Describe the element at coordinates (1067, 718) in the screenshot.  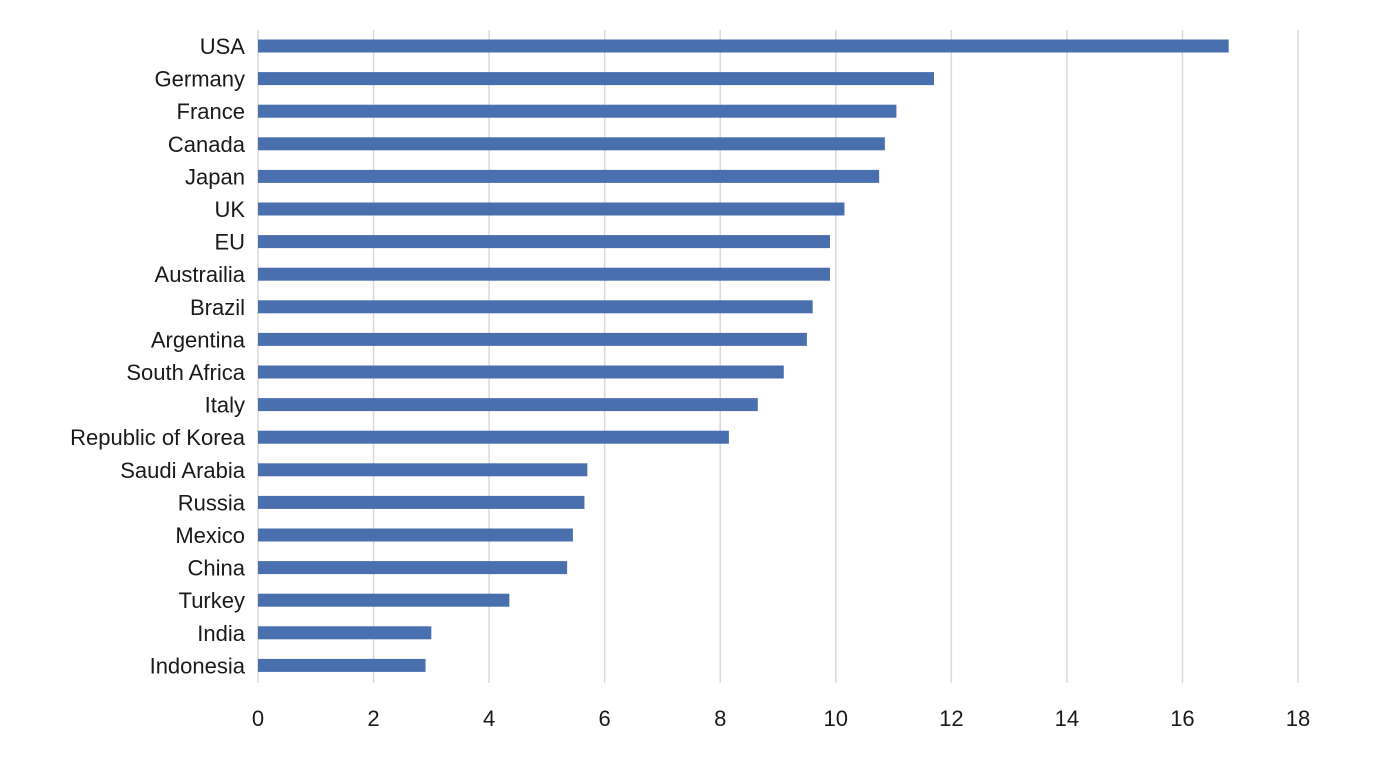
I see `x-tick-label: 14` at that location.